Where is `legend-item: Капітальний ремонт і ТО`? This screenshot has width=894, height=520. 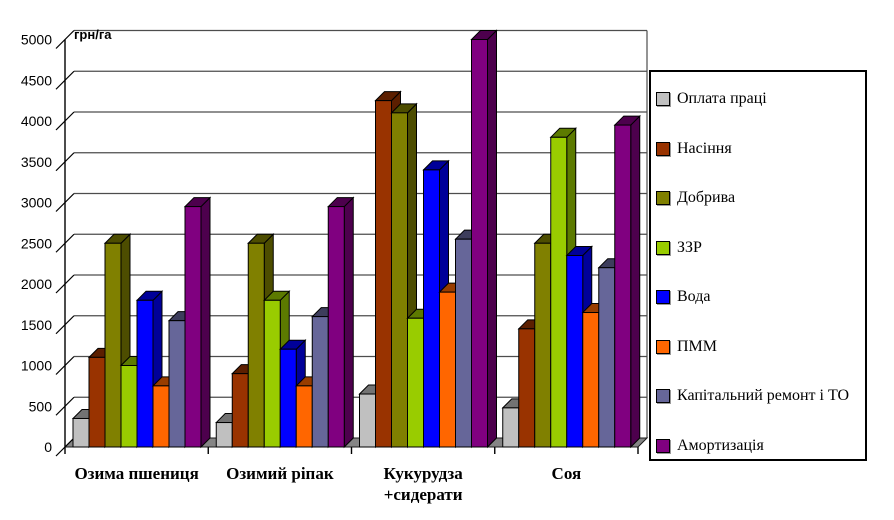 legend-item: Капітальний ремонт і ТО is located at coordinates (752, 396).